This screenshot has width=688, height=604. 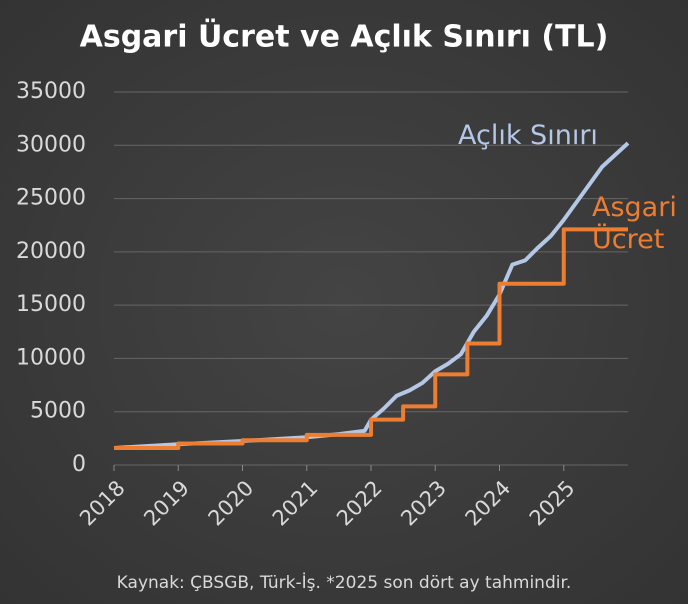 I want to click on x-tick-label: 2021, so click(x=295, y=503).